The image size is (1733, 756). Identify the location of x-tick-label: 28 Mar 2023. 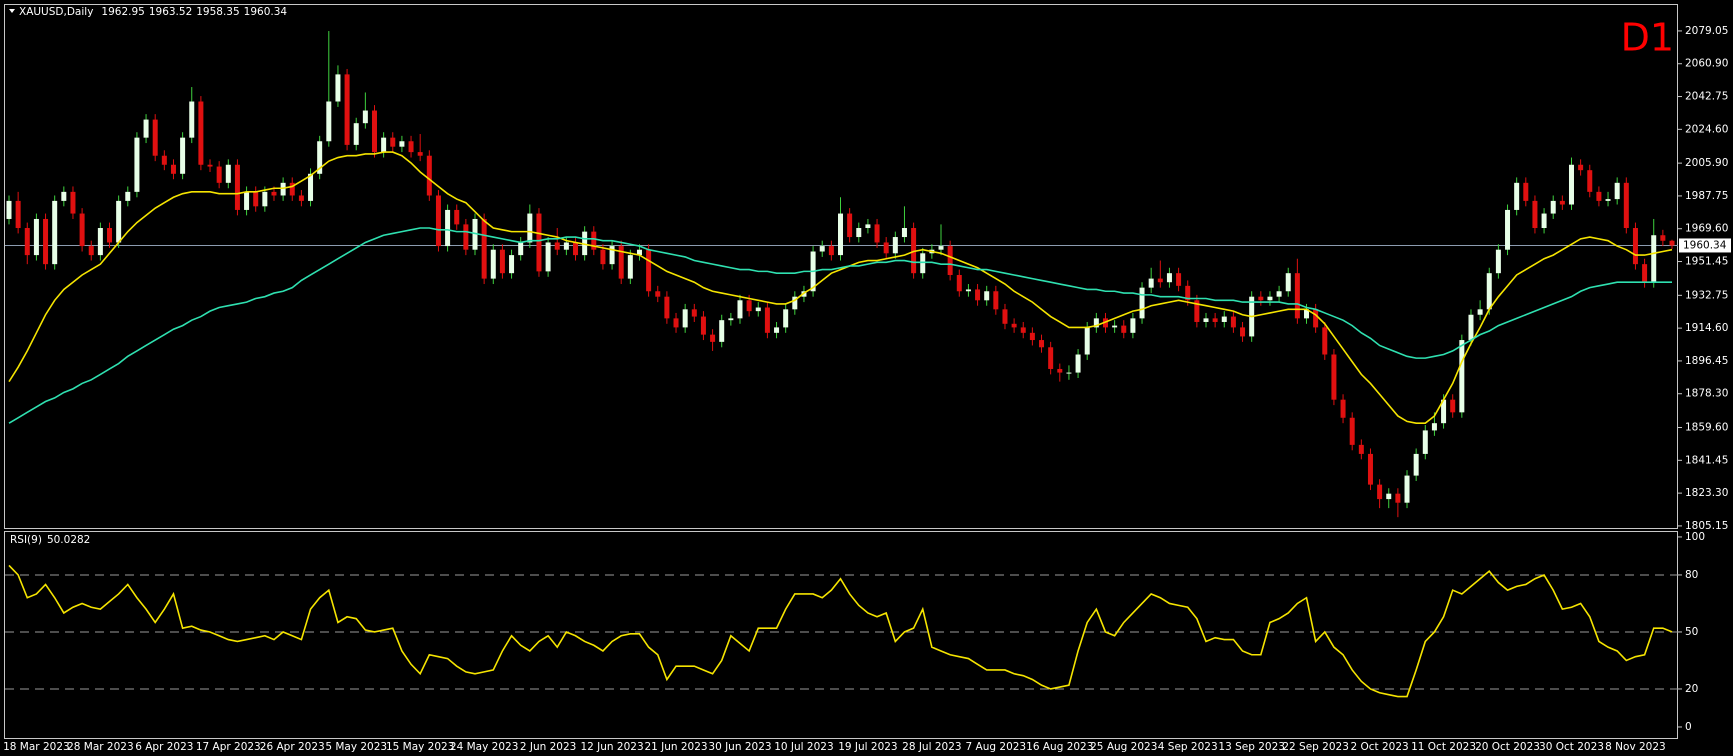
(100, 747).